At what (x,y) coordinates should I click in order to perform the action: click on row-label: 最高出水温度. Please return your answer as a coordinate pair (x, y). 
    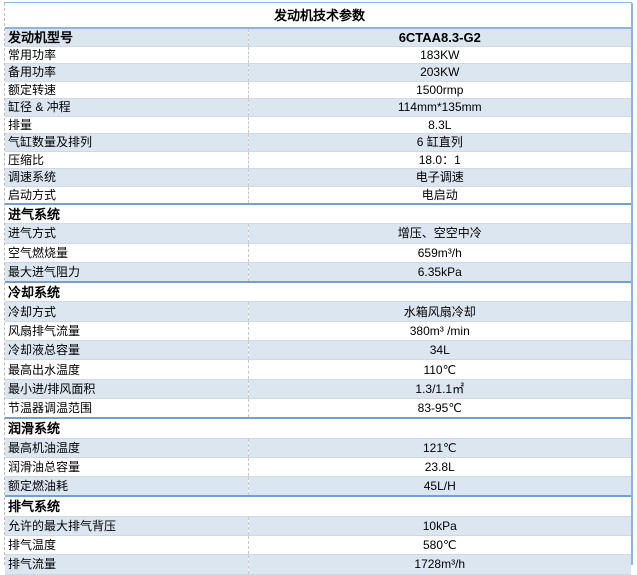
    Looking at the image, I should click on (126, 369).